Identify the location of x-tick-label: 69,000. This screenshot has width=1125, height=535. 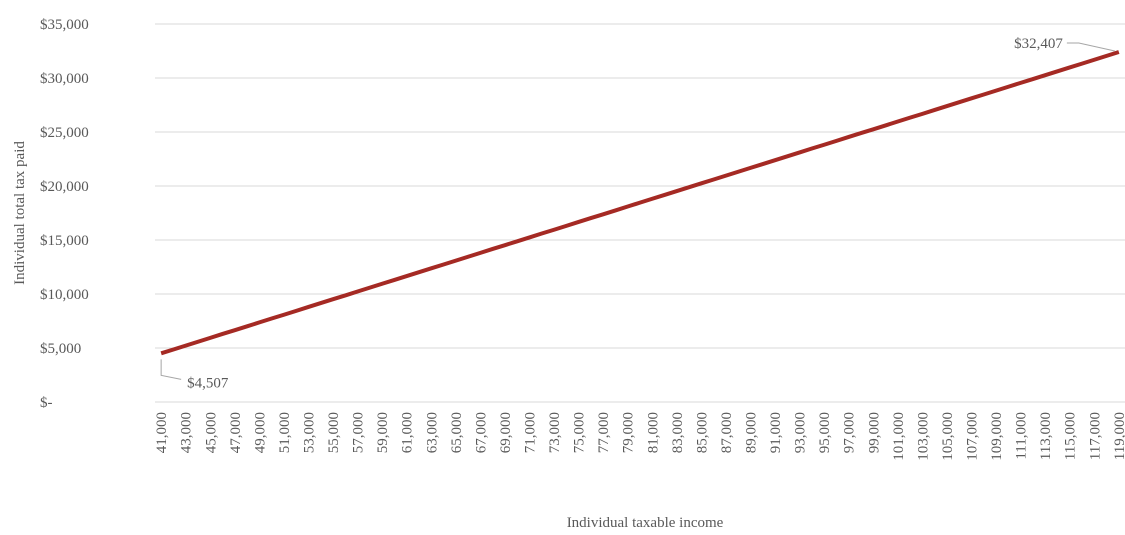
(506, 432).